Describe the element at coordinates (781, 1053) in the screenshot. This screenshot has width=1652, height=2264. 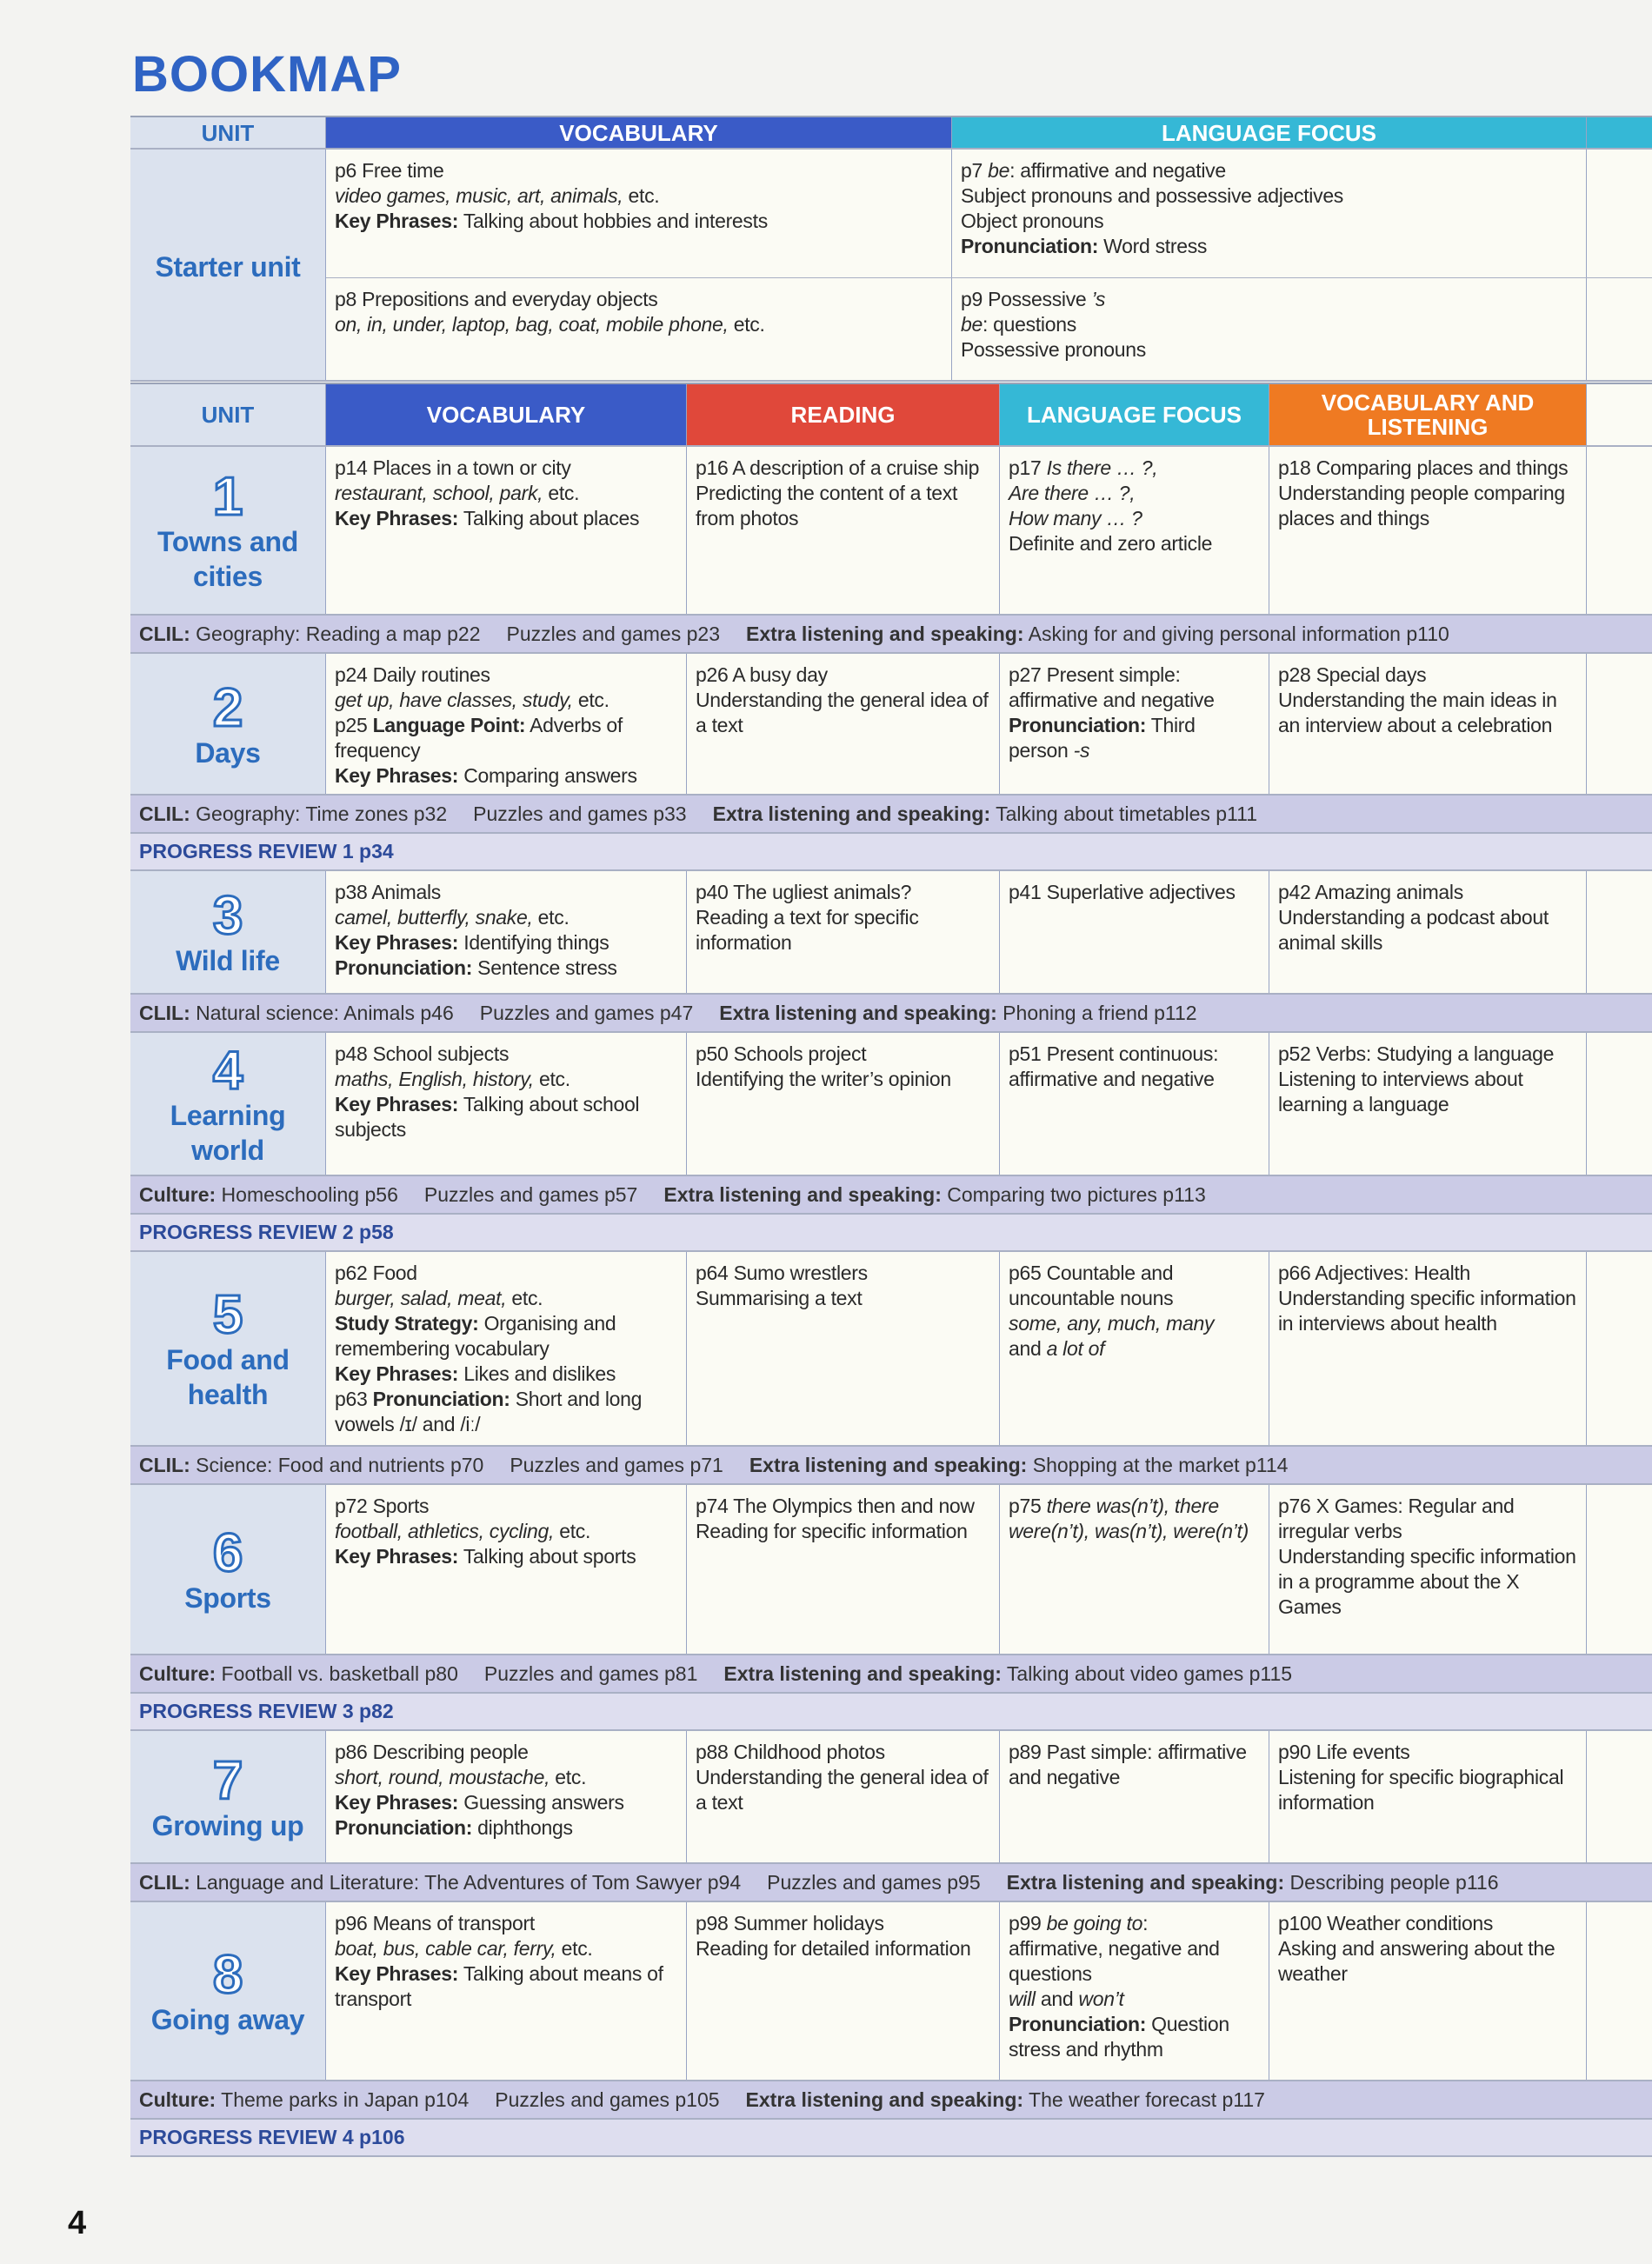
I see `text-run: p50 Schools project` at that location.